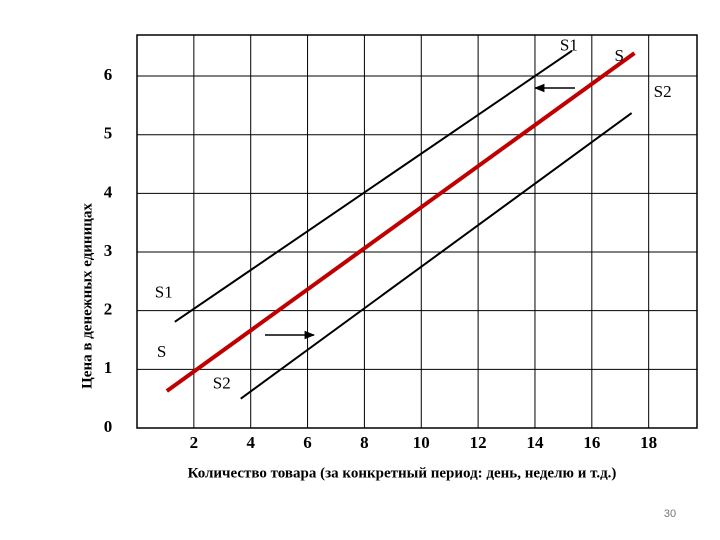 The image size is (720, 540). Describe the element at coordinates (648, 442) in the screenshot. I see `x-tick-label: 18` at that location.